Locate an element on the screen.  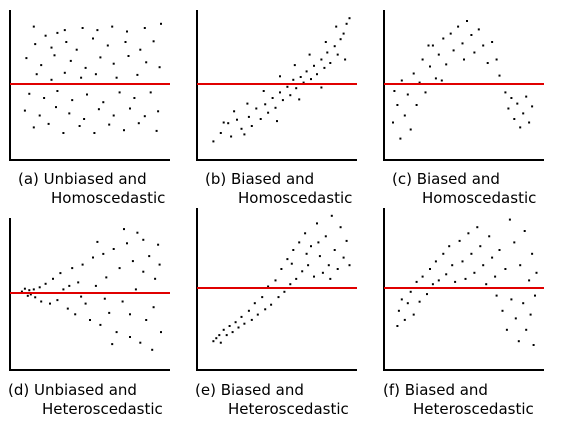
caption-b-line1: (b) Biased and is located at coordinates (260, 179).